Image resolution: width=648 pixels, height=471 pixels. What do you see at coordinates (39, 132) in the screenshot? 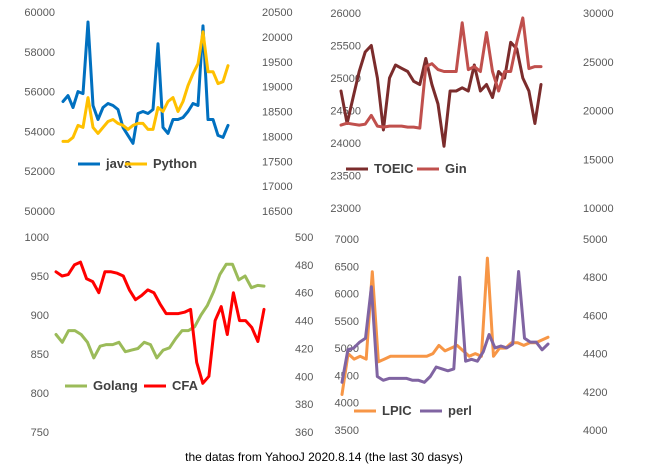
I see `left-axis-tick-label: 54000` at bounding box center [39, 132].